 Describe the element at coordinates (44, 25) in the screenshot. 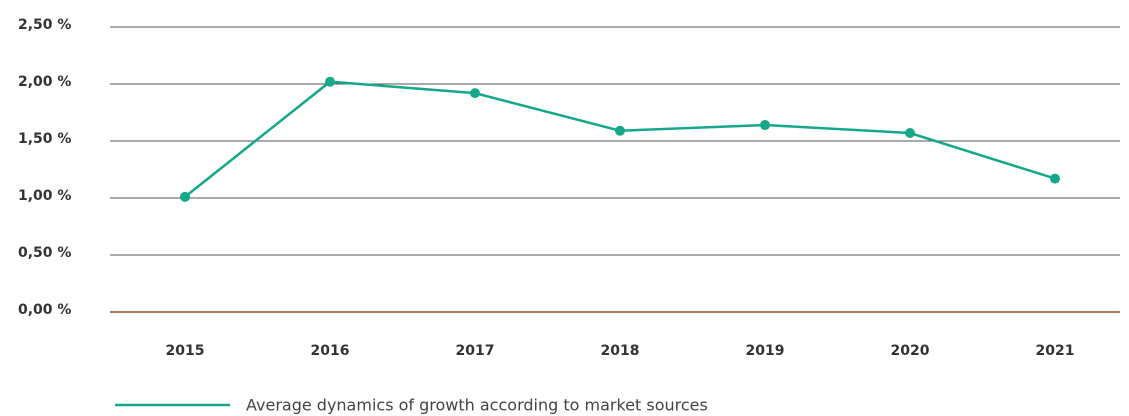

I see `y-tick-label: 2,50 %` at that location.